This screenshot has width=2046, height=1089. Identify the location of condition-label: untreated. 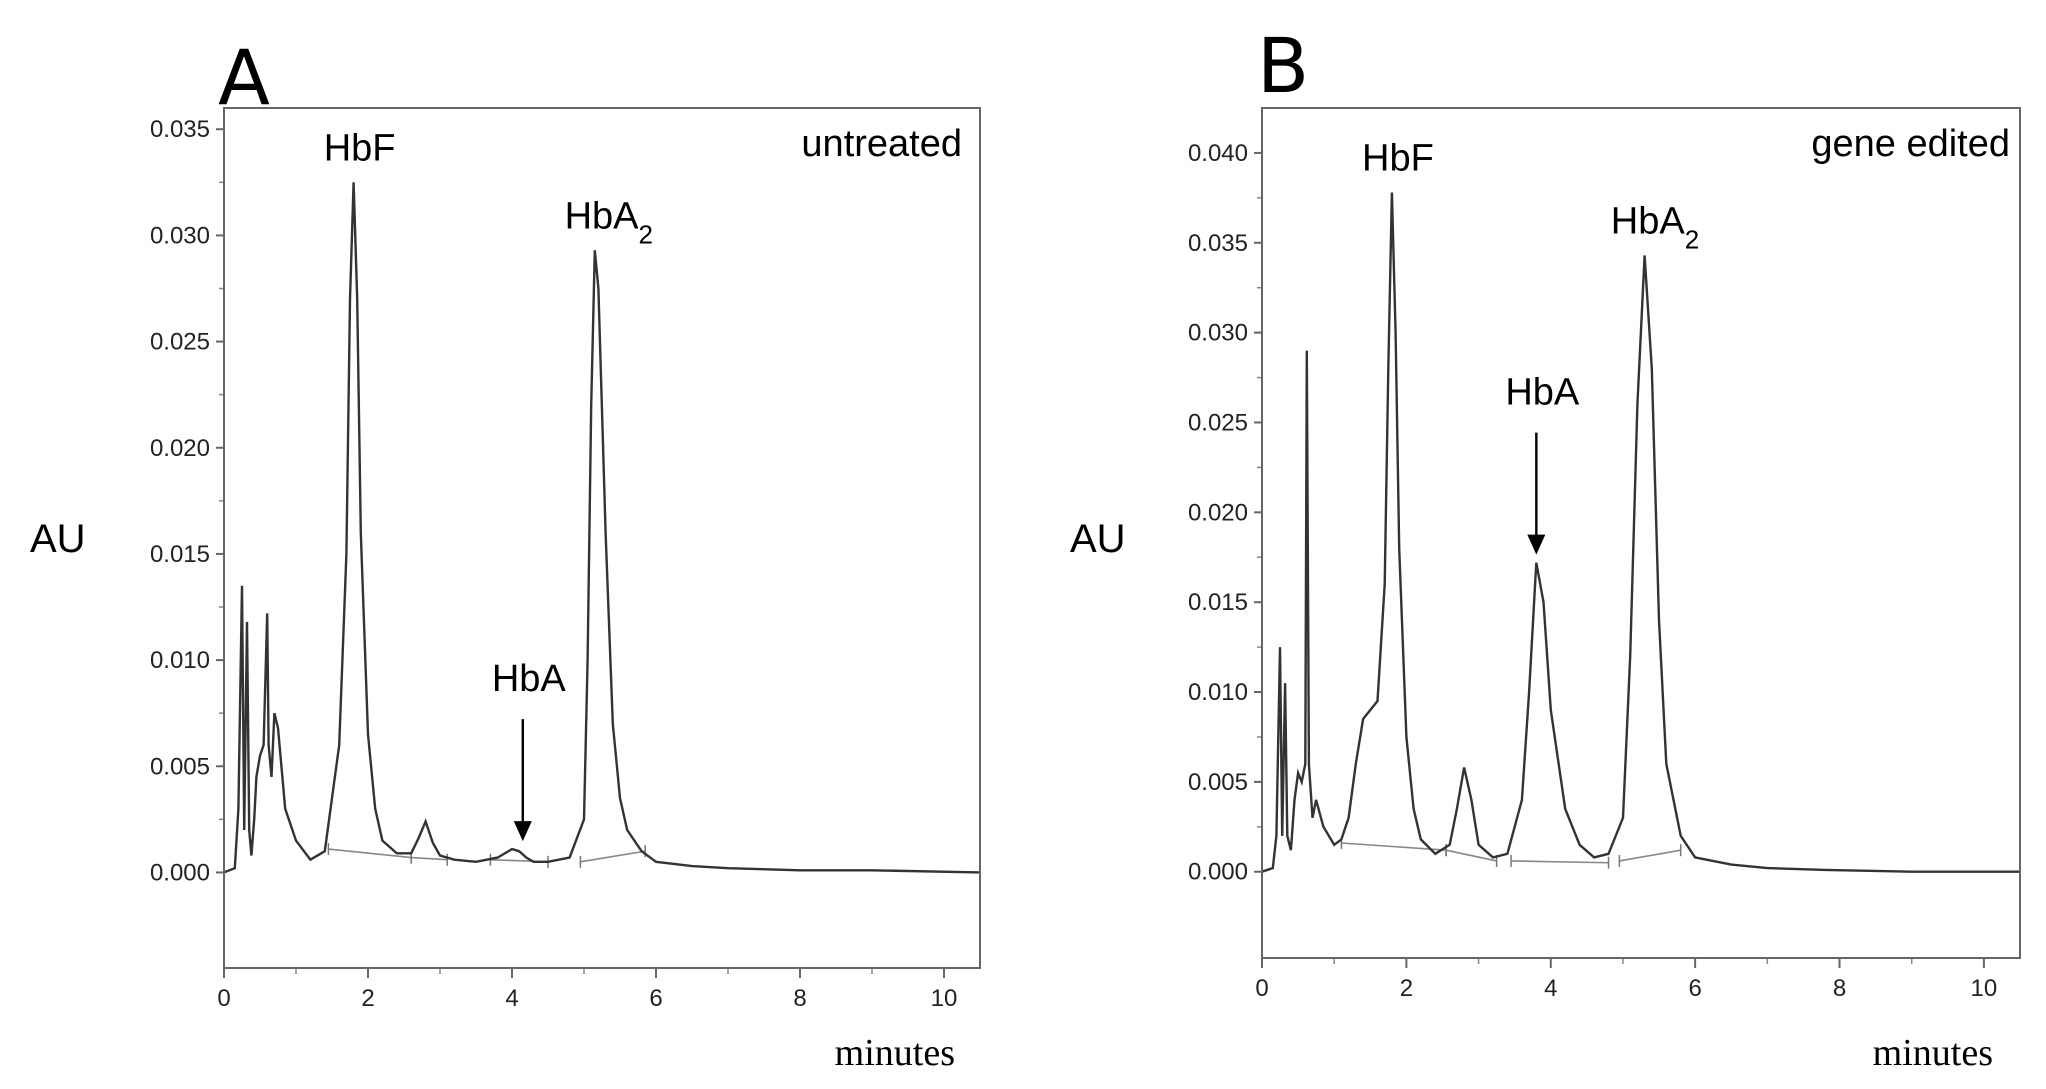
(881, 144).